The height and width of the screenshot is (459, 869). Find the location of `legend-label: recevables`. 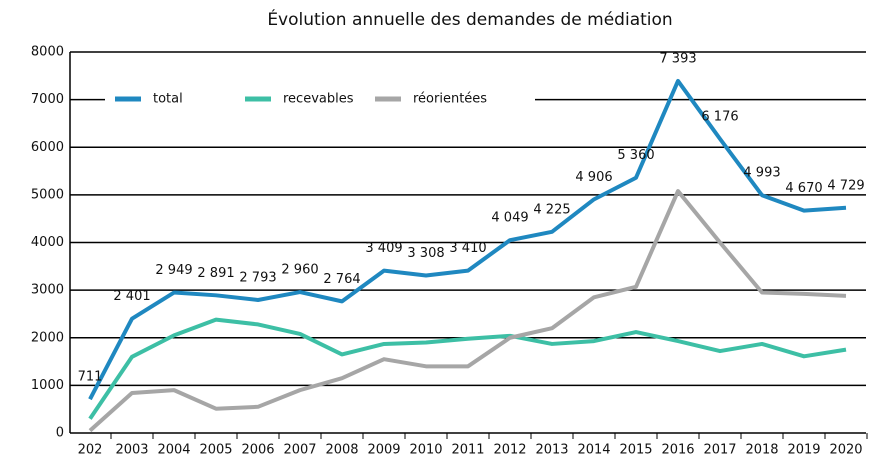

legend-label: recevables is located at coordinates (318, 99).